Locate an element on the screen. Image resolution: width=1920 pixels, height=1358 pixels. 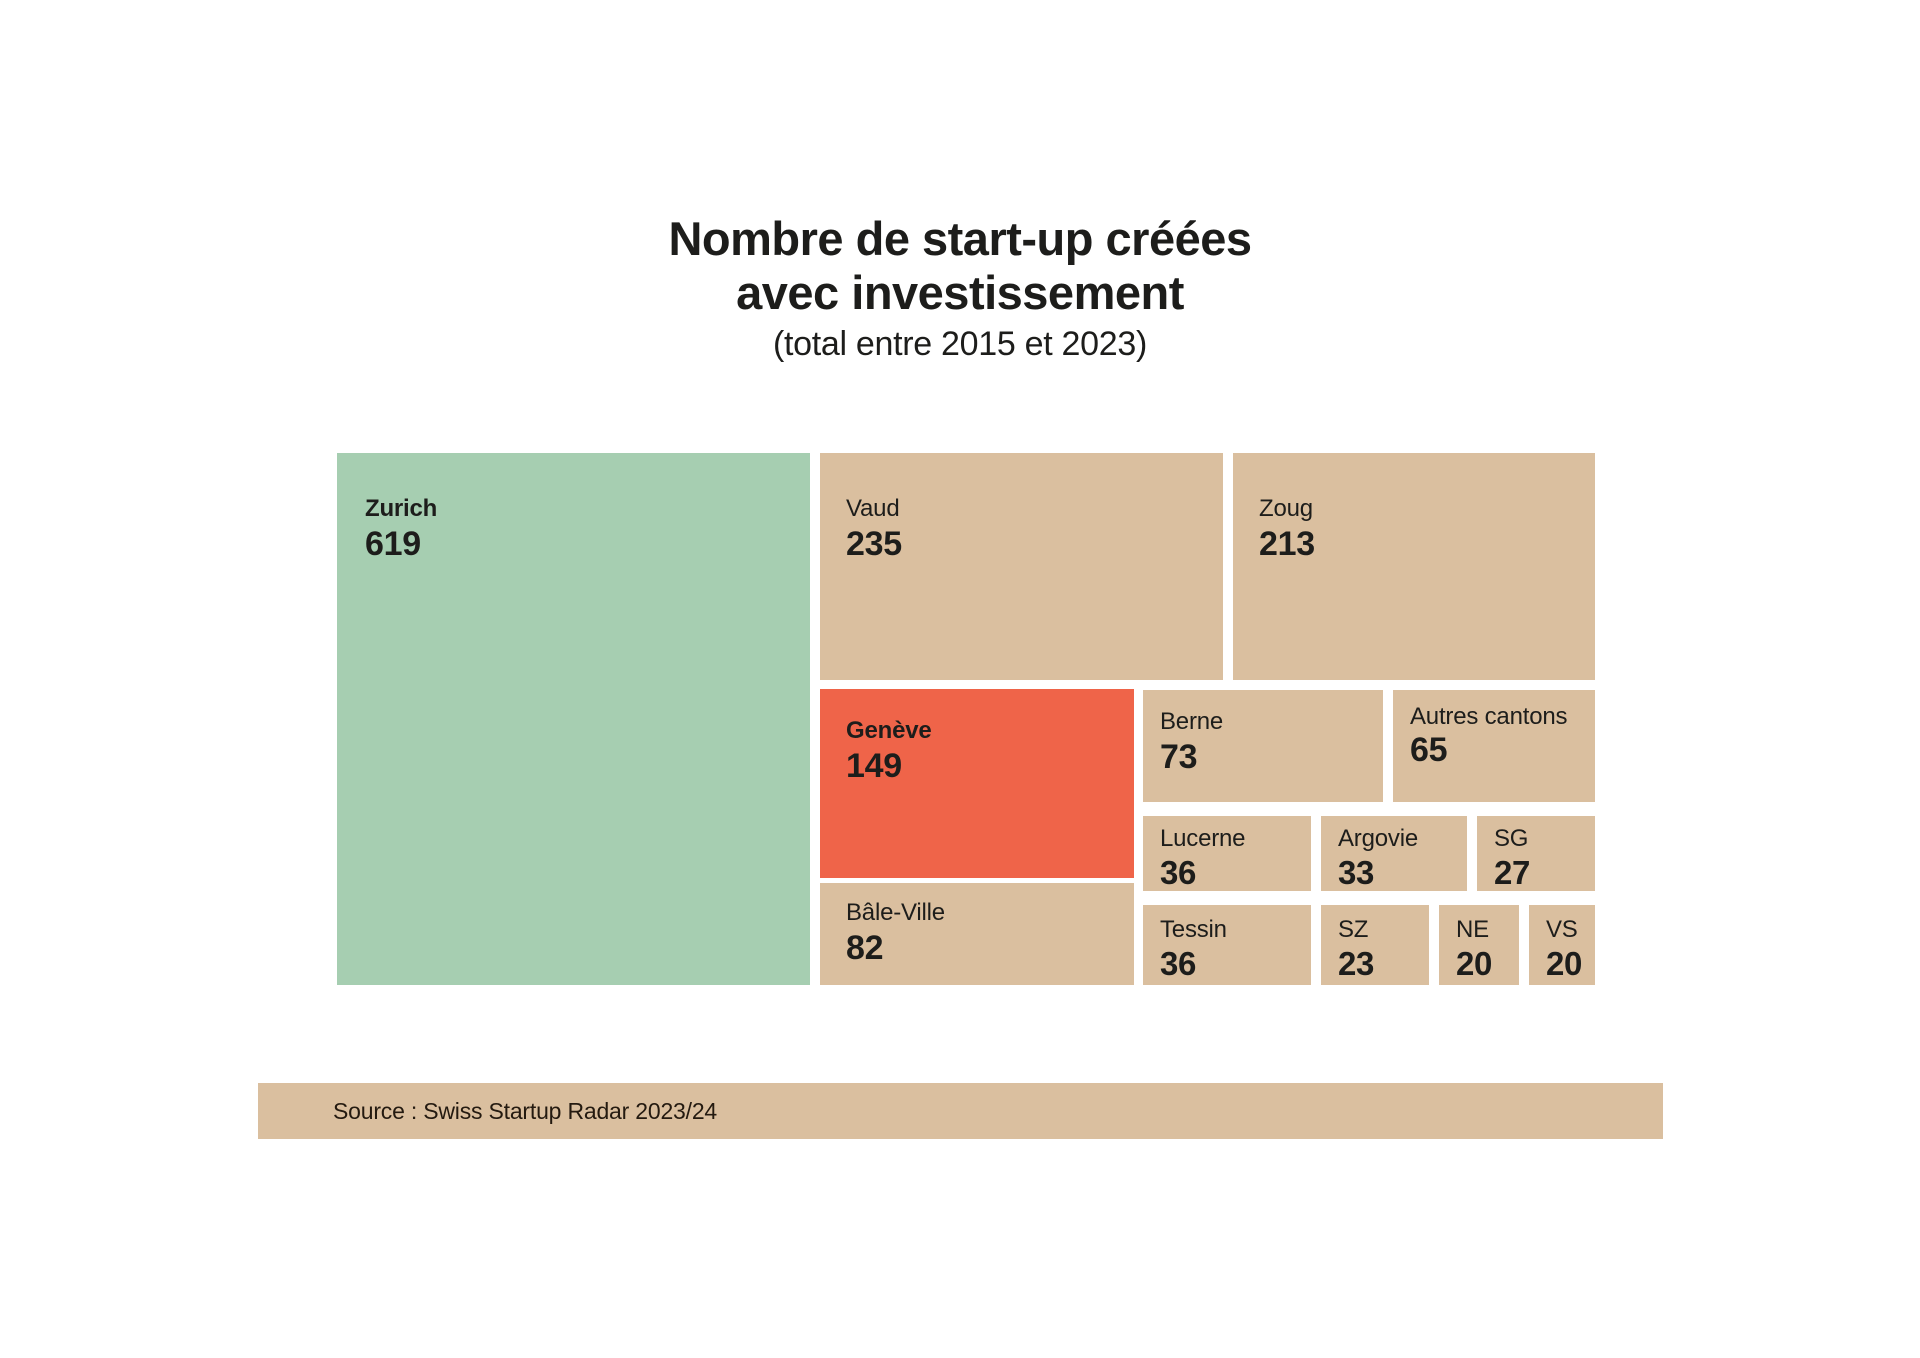
block-label: Vaud is located at coordinates (873, 508).